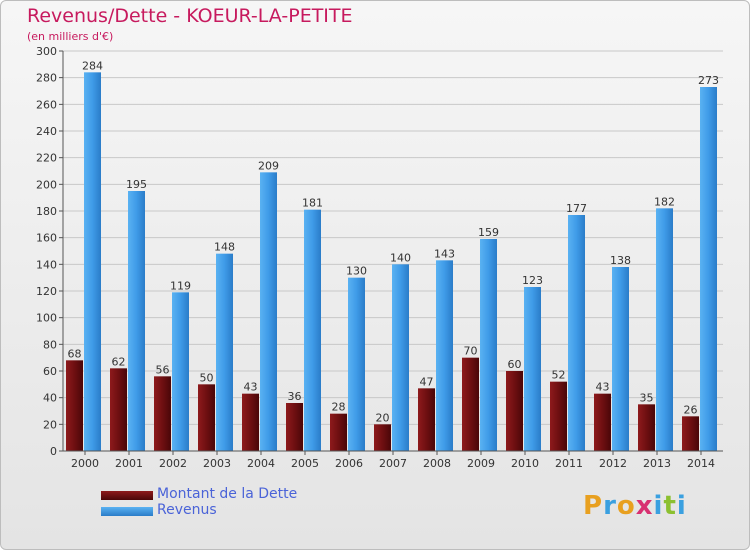  Describe the element at coordinates (217, 463) in the screenshot. I see `x-tick-label: 2003` at that location.